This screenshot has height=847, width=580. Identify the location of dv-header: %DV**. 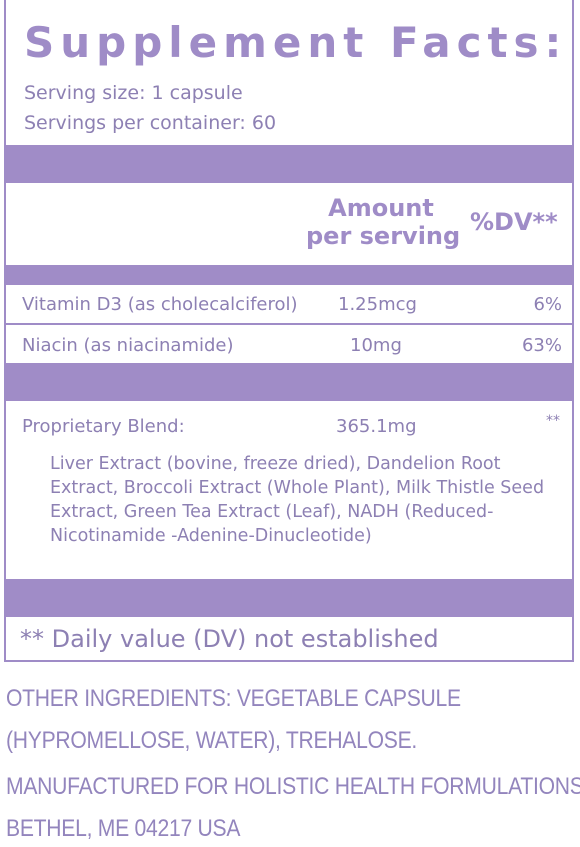
(514, 222).